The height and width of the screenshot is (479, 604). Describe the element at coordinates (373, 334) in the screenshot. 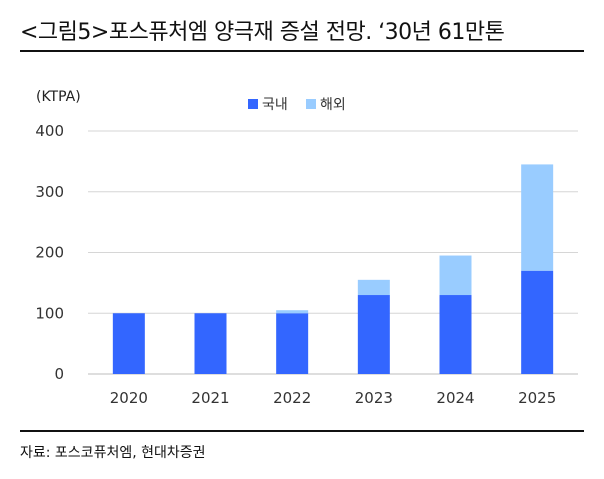

I see `bar-domestic-2023` at that location.